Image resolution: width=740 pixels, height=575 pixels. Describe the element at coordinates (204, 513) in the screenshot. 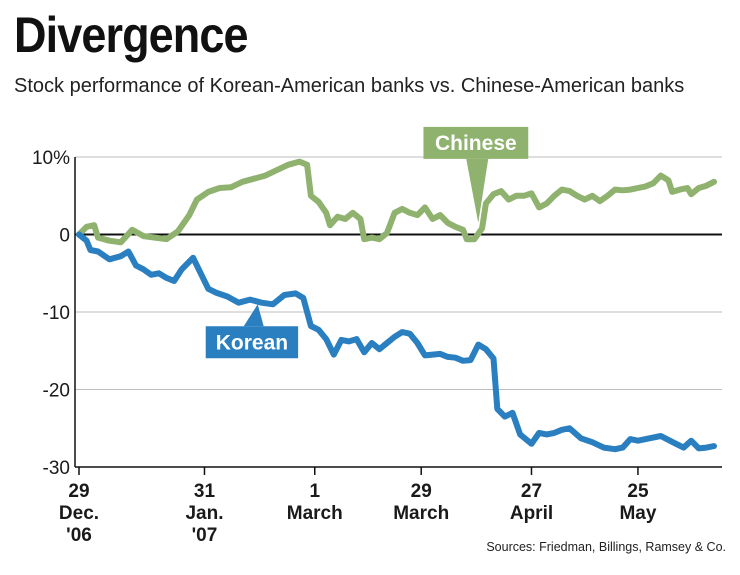

I see `x-tick-label: 31 Jan. '07` at that location.